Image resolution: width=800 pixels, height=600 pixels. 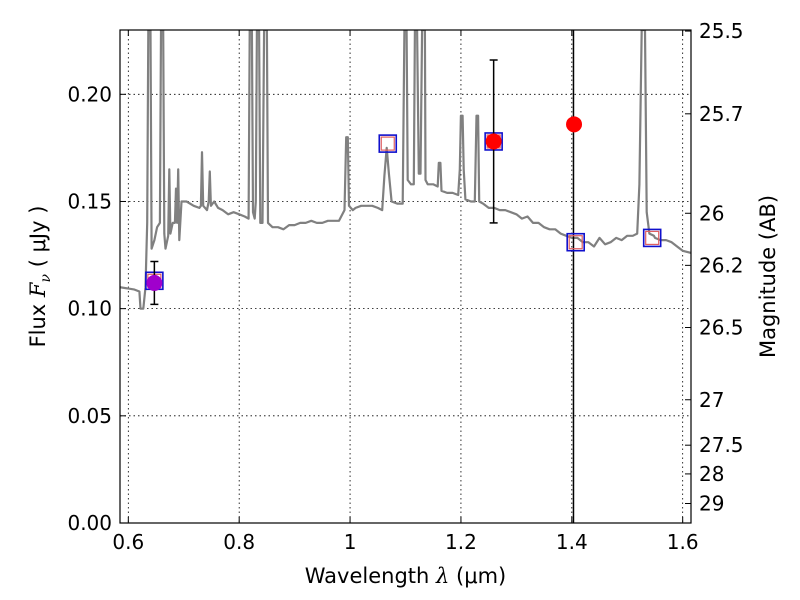 I want to click on y2-tick-label: 28, so click(x=711, y=474).